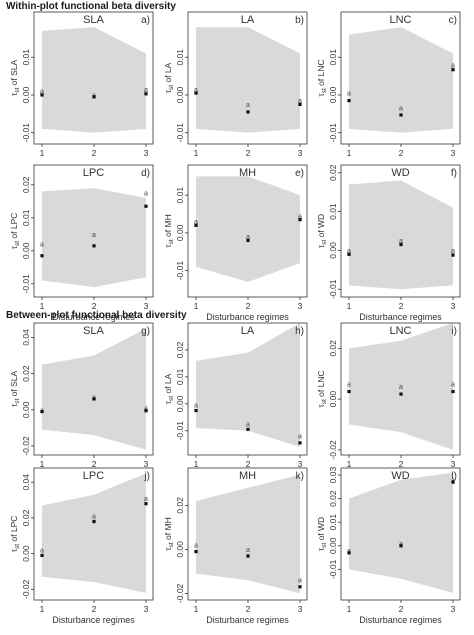 This screenshot has height=635, width=474. Describe the element at coordinates (322, 77) in the screenshot. I see `y-axis-label: τst of LNC` at that location.